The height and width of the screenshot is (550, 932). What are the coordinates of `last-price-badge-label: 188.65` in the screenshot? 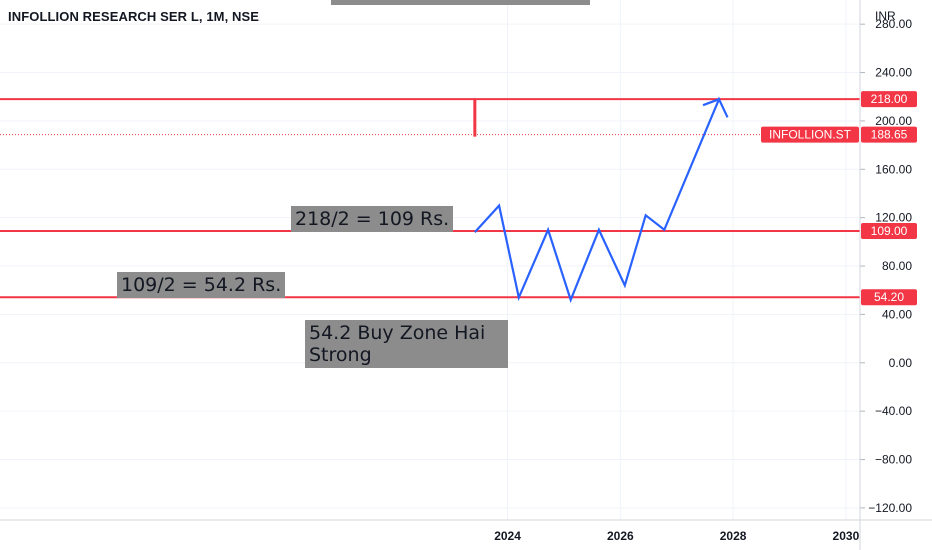 It's located at (889, 135).